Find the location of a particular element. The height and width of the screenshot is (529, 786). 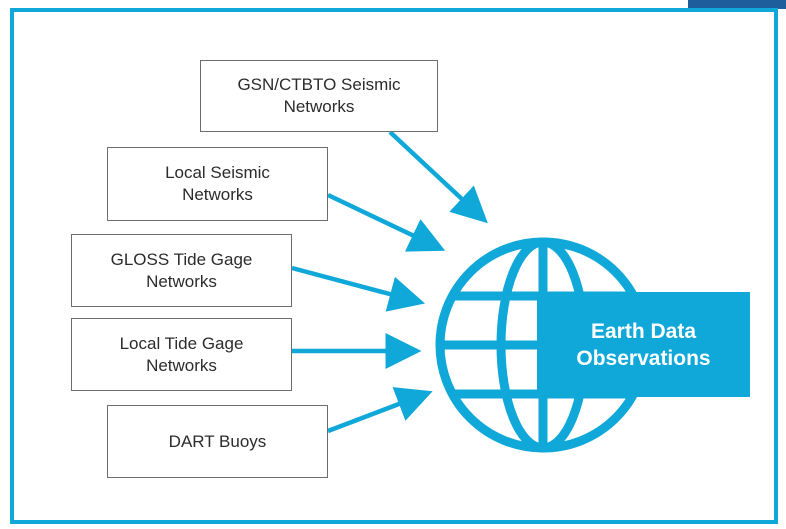

observations-line1: Earth Data is located at coordinates (643, 331).